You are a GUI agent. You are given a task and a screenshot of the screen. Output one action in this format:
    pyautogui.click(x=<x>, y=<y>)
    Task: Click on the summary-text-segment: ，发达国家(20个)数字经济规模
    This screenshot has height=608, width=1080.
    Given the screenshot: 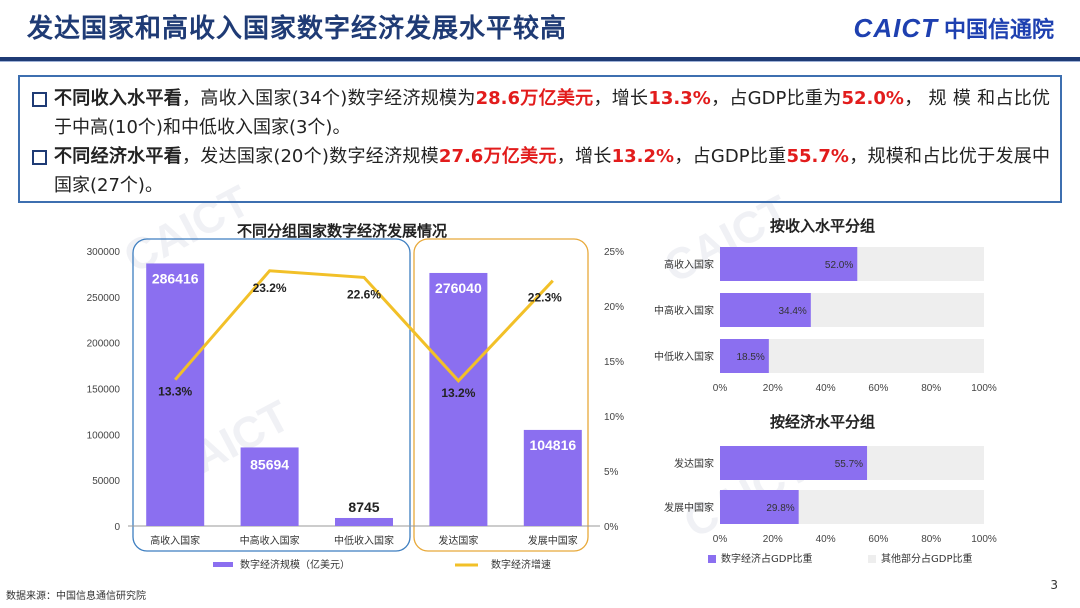 What is the action you would take?
    pyautogui.click(x=310, y=156)
    